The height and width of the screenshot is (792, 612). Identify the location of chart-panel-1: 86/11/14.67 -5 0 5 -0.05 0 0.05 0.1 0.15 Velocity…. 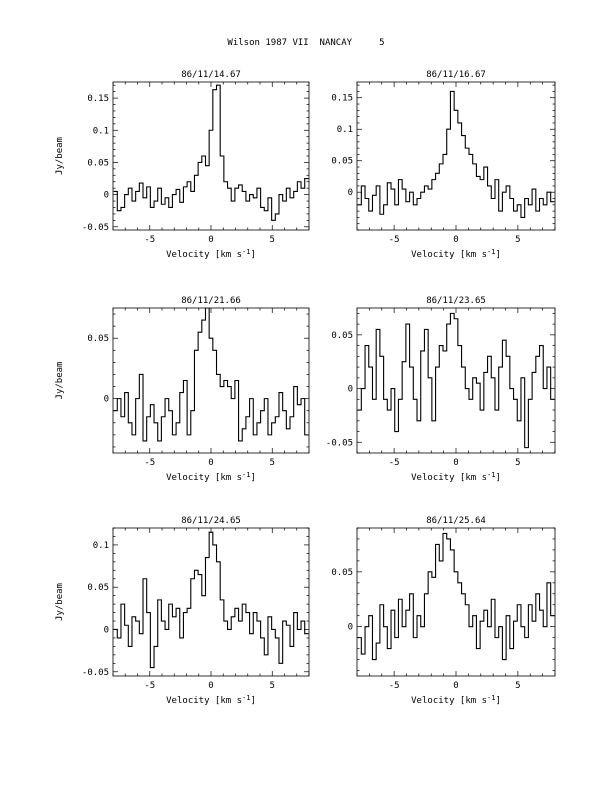
(182, 165).